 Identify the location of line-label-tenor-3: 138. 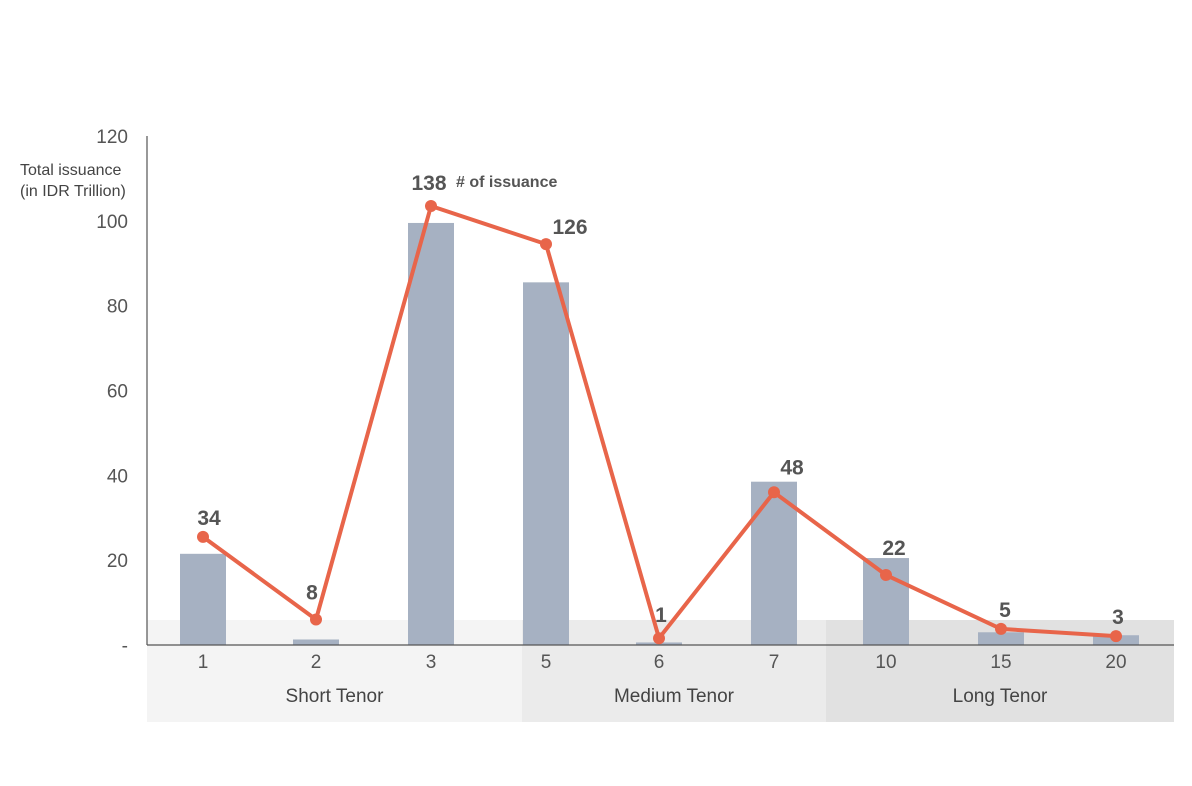
(428, 183).